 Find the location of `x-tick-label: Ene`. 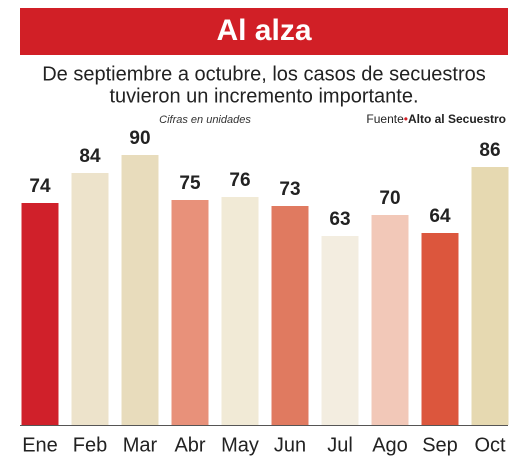

x-tick-label: Ene is located at coordinates (40, 445).